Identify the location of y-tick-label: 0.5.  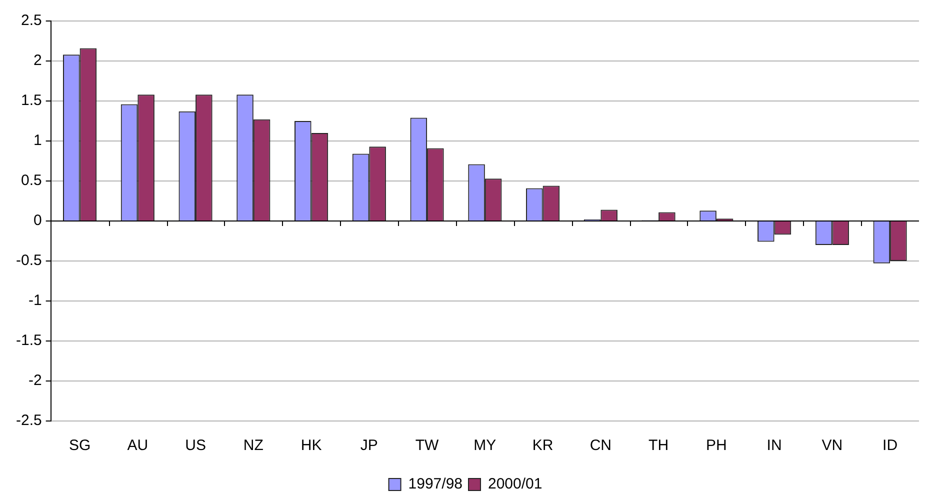
(31, 181).